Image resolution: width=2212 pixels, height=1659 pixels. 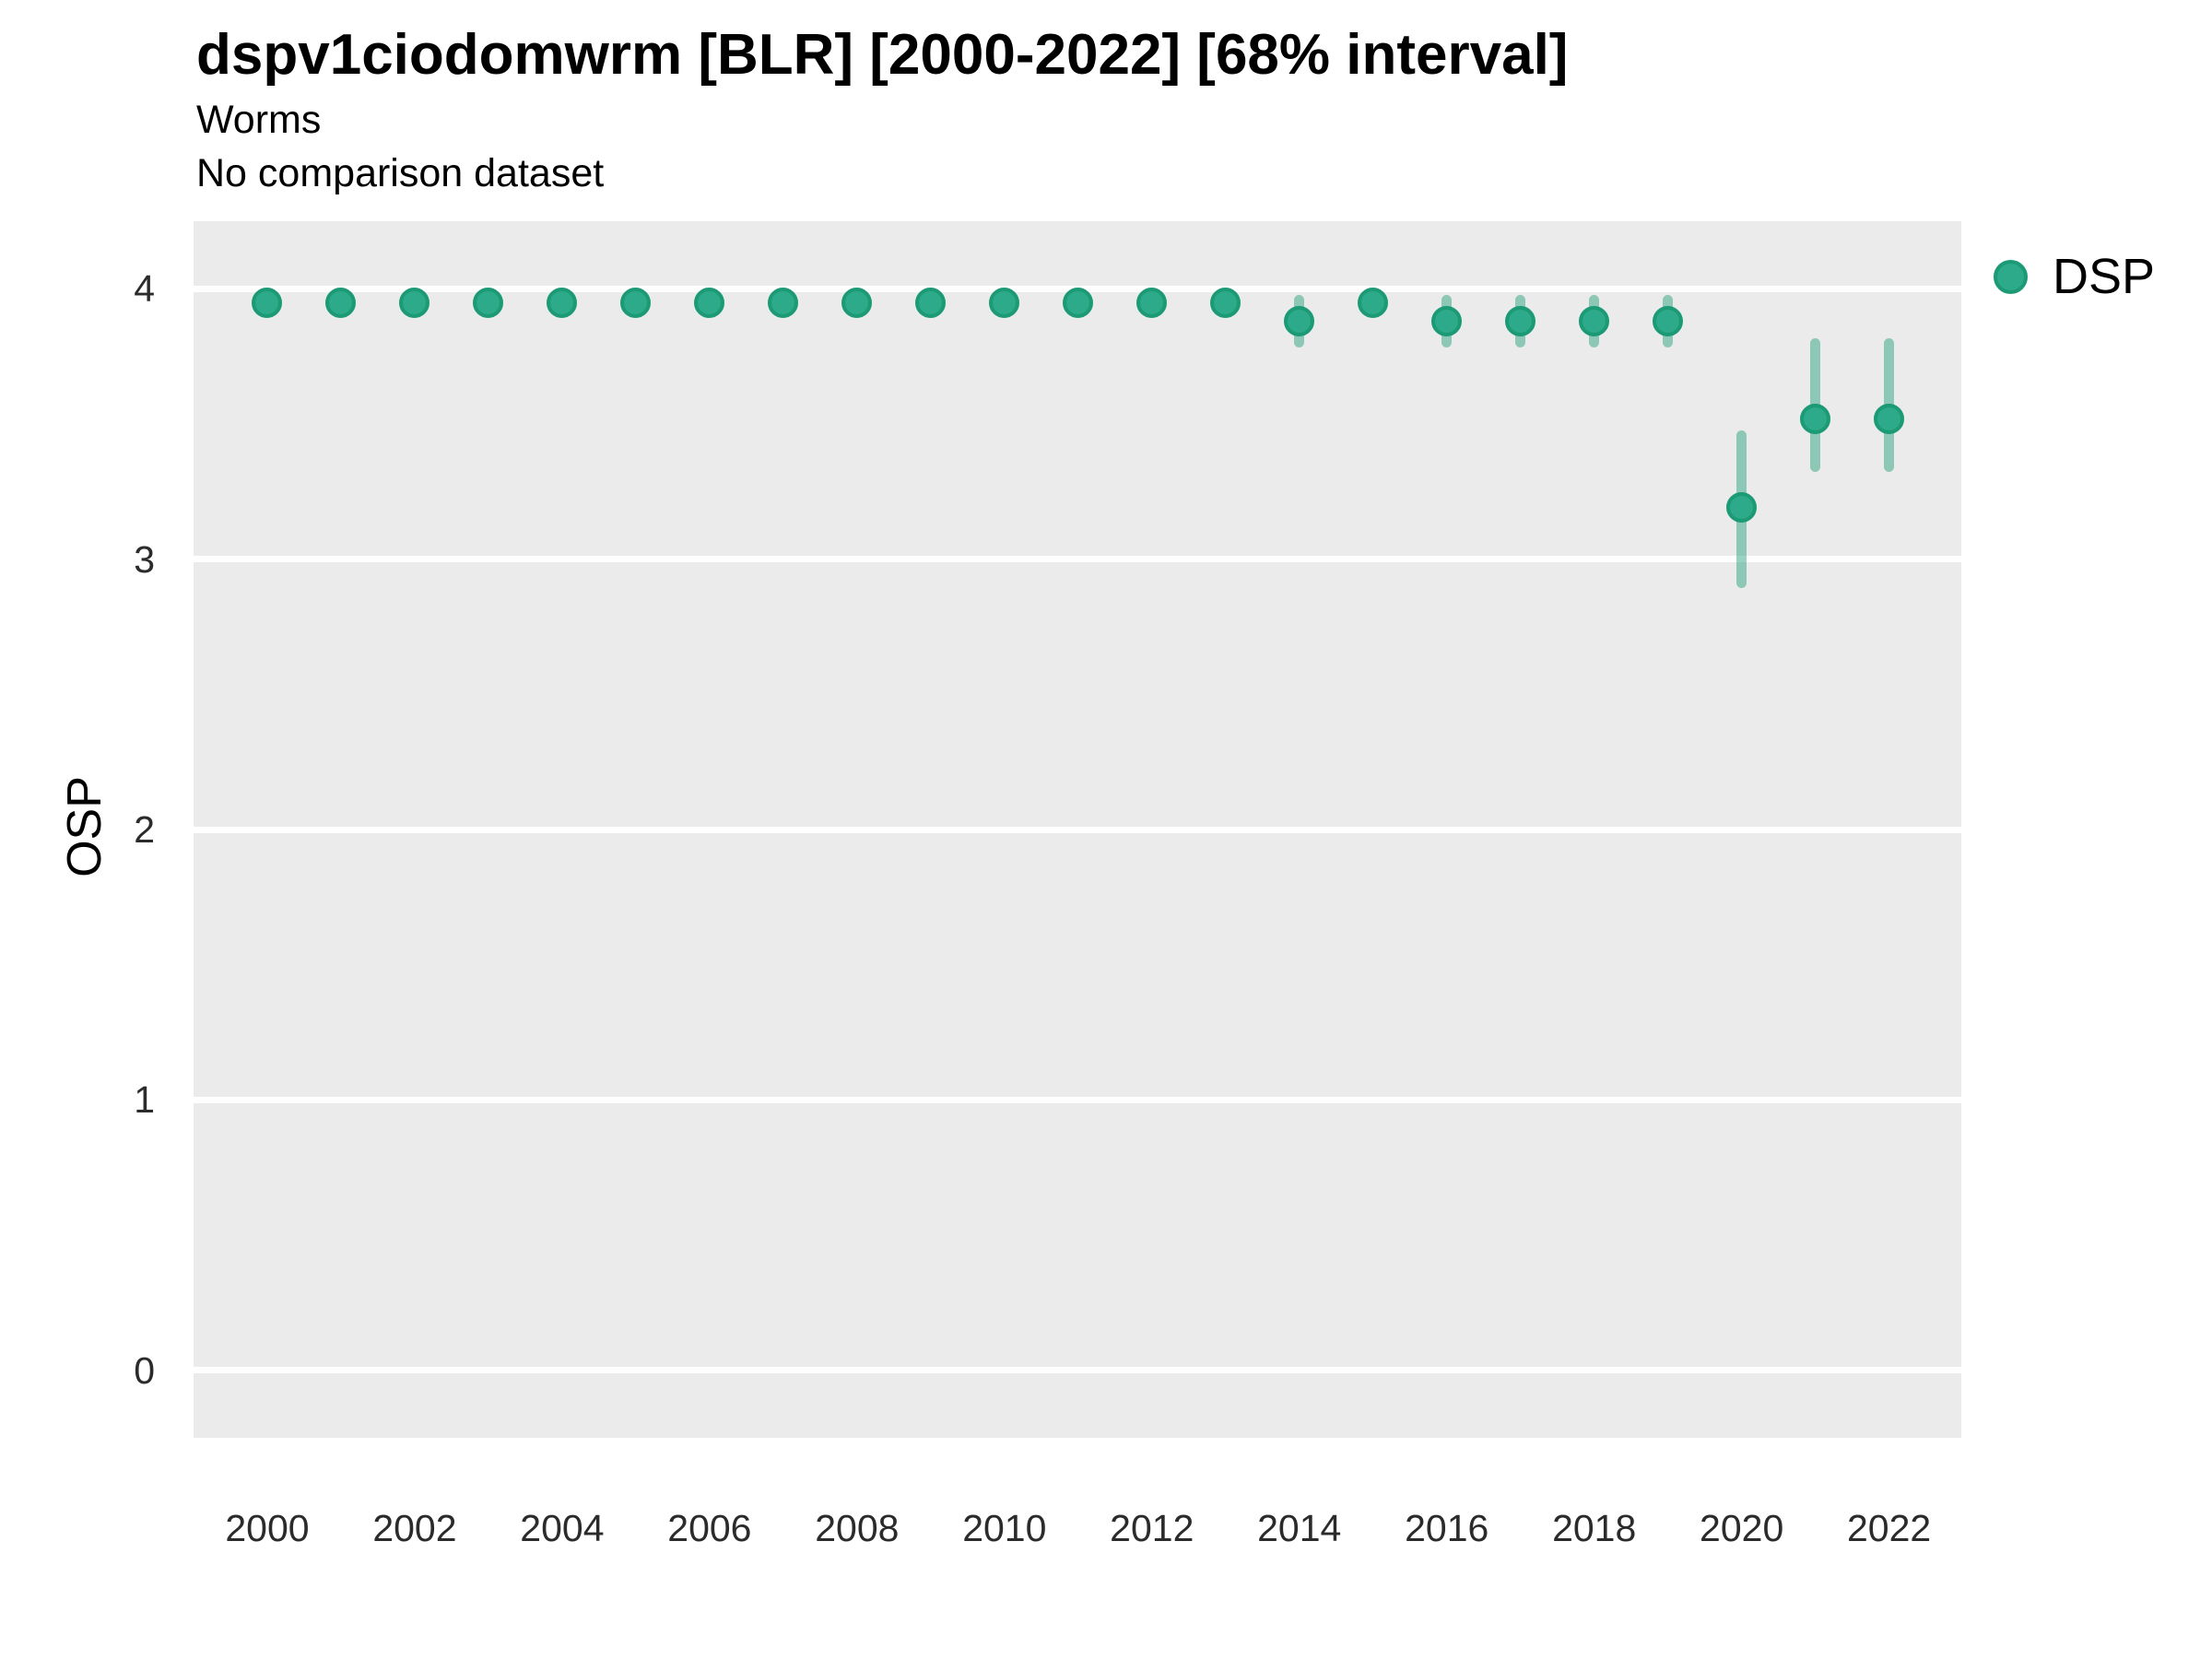 What do you see at coordinates (488, 302) in the screenshot?
I see `data-point-2003` at bounding box center [488, 302].